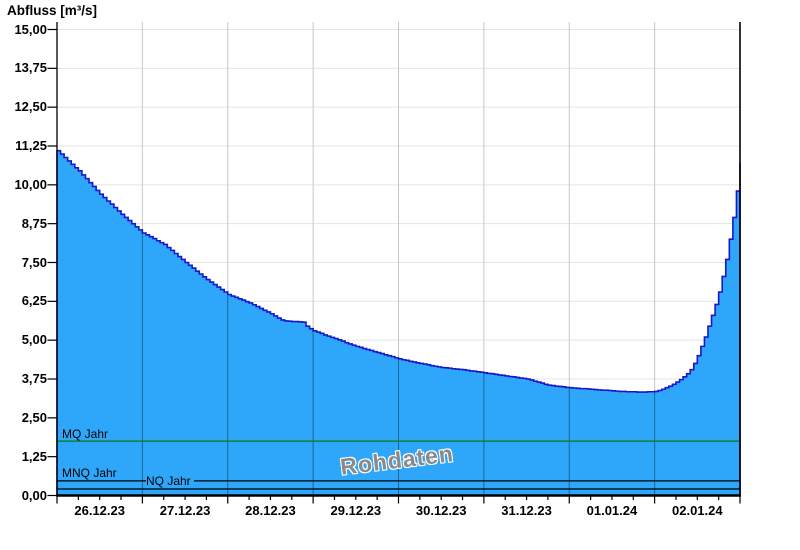 This screenshot has width=800, height=550. I want to click on y-tick-label: 12,50, so click(30, 107).